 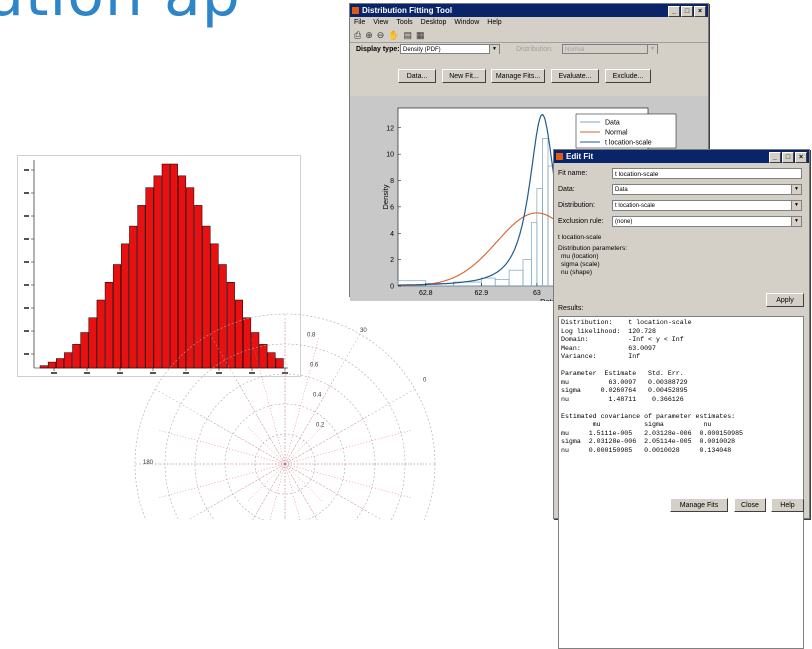 What do you see at coordinates (385, 196) in the screenshot?
I see `y-axis-label: Density` at bounding box center [385, 196].